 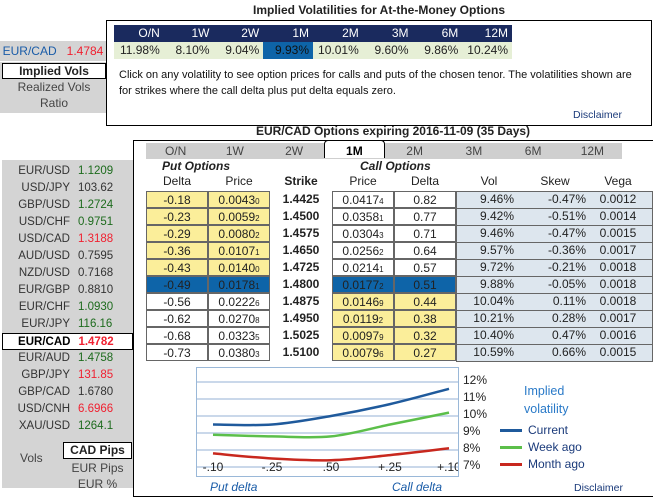 I want to click on call-price-pip: 9, so click(x=381, y=303).